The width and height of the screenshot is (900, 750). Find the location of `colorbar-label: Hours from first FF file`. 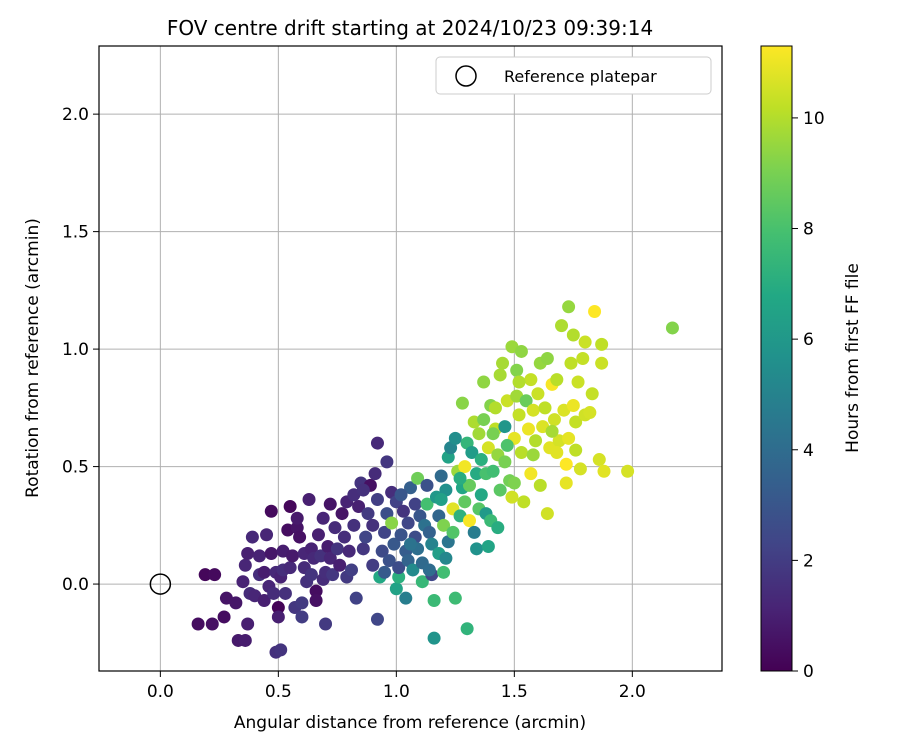

colorbar-label: Hours from first FF file is located at coordinates (853, 358).